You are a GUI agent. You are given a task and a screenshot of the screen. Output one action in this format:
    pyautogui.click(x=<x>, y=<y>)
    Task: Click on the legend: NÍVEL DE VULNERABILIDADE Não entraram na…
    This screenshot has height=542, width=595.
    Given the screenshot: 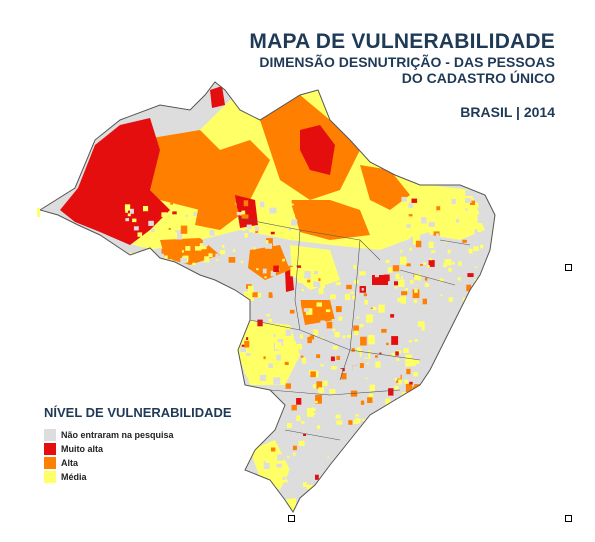 What is the action you would take?
    pyautogui.click(x=138, y=444)
    